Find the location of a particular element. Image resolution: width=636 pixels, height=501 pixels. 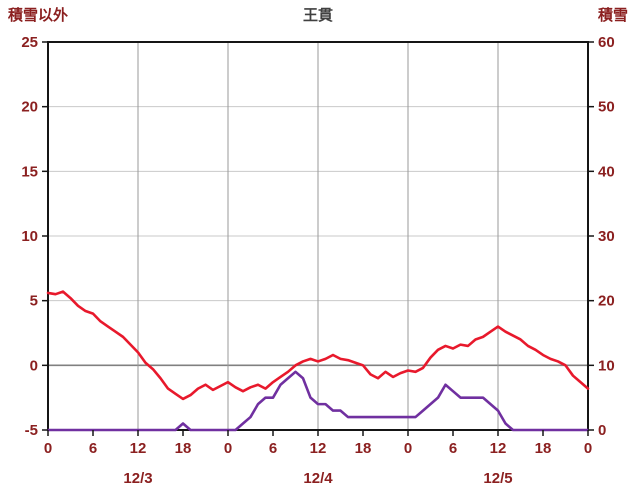

right-axis-tick-label: 0 is located at coordinates (602, 430).